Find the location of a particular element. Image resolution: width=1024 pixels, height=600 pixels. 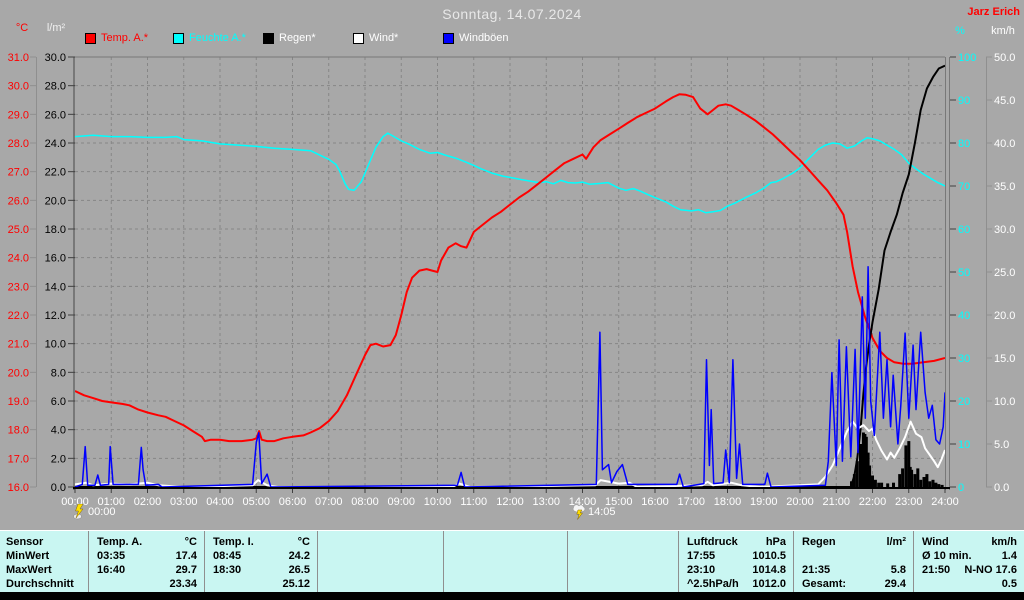

humidity-axis-tick-label: 50 is located at coordinates (964, 273).